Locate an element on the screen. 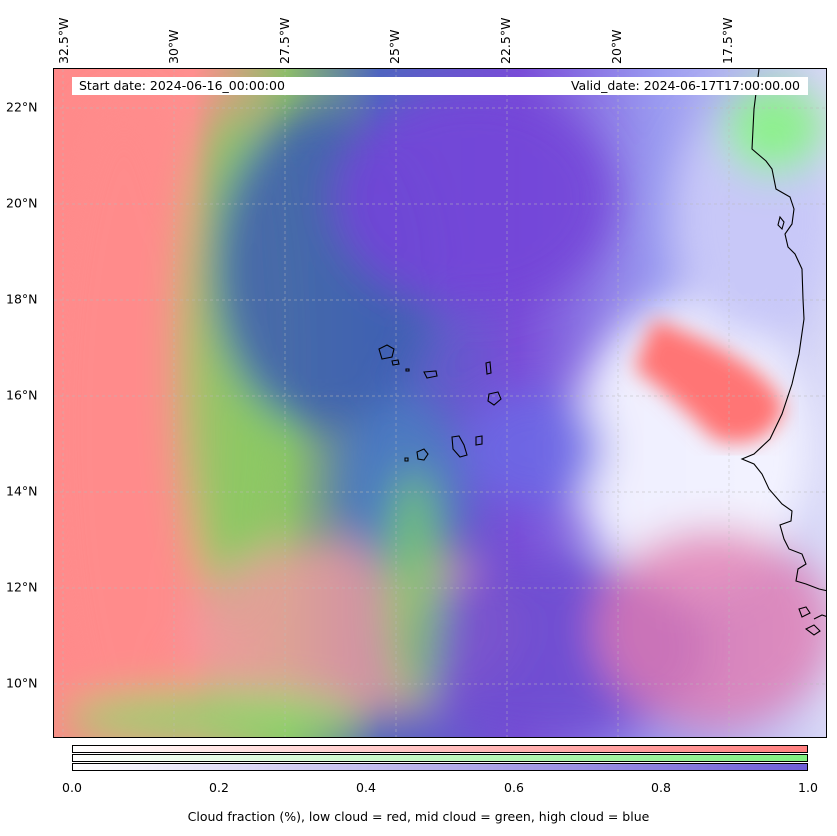 The width and height of the screenshot is (837, 836). lat-label-20n: 20°N is located at coordinates (22, 203).